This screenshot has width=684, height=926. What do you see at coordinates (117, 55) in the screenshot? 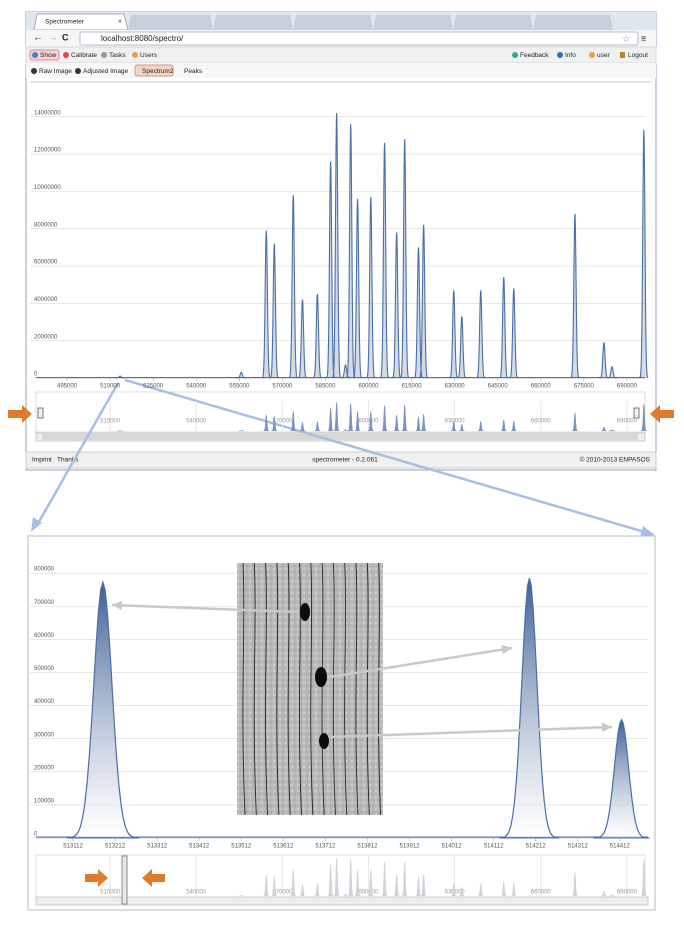
I see `nav-item: Tasks` at bounding box center [117, 55].